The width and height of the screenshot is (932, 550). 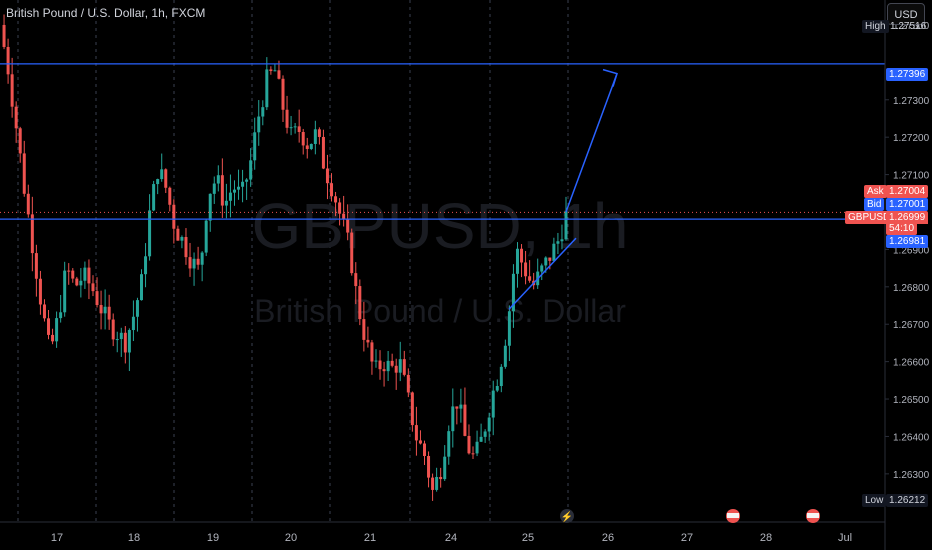 I want to click on projection-arrow-shaft, so click(x=591, y=143).